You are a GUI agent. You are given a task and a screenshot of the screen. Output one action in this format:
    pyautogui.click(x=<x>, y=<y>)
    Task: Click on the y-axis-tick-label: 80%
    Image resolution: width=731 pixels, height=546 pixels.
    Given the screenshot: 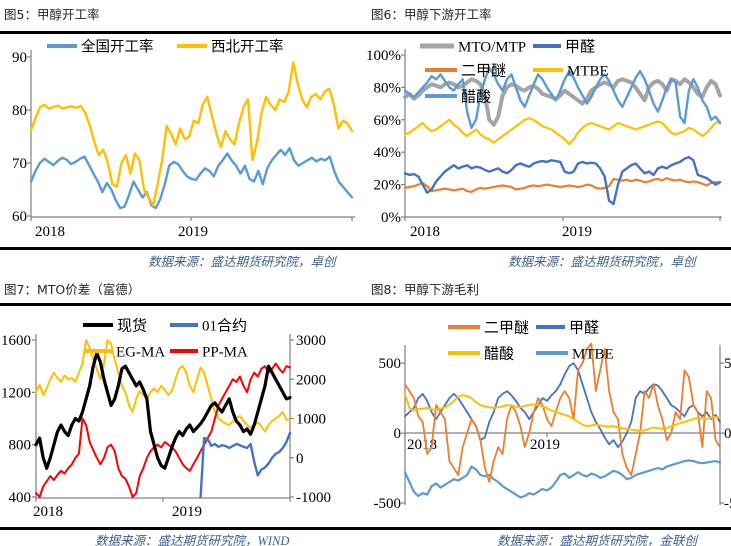 What is the action you would take?
    pyautogui.click(x=388, y=88)
    